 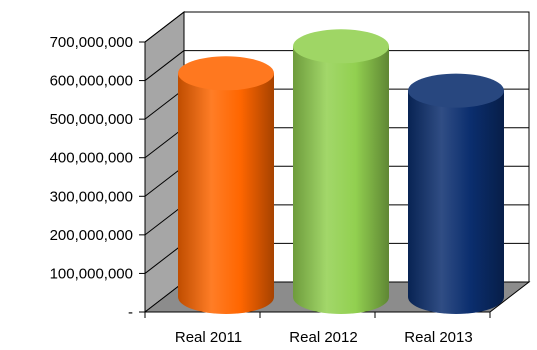 I want to click on y-tick-label: -, so click(x=130, y=312).